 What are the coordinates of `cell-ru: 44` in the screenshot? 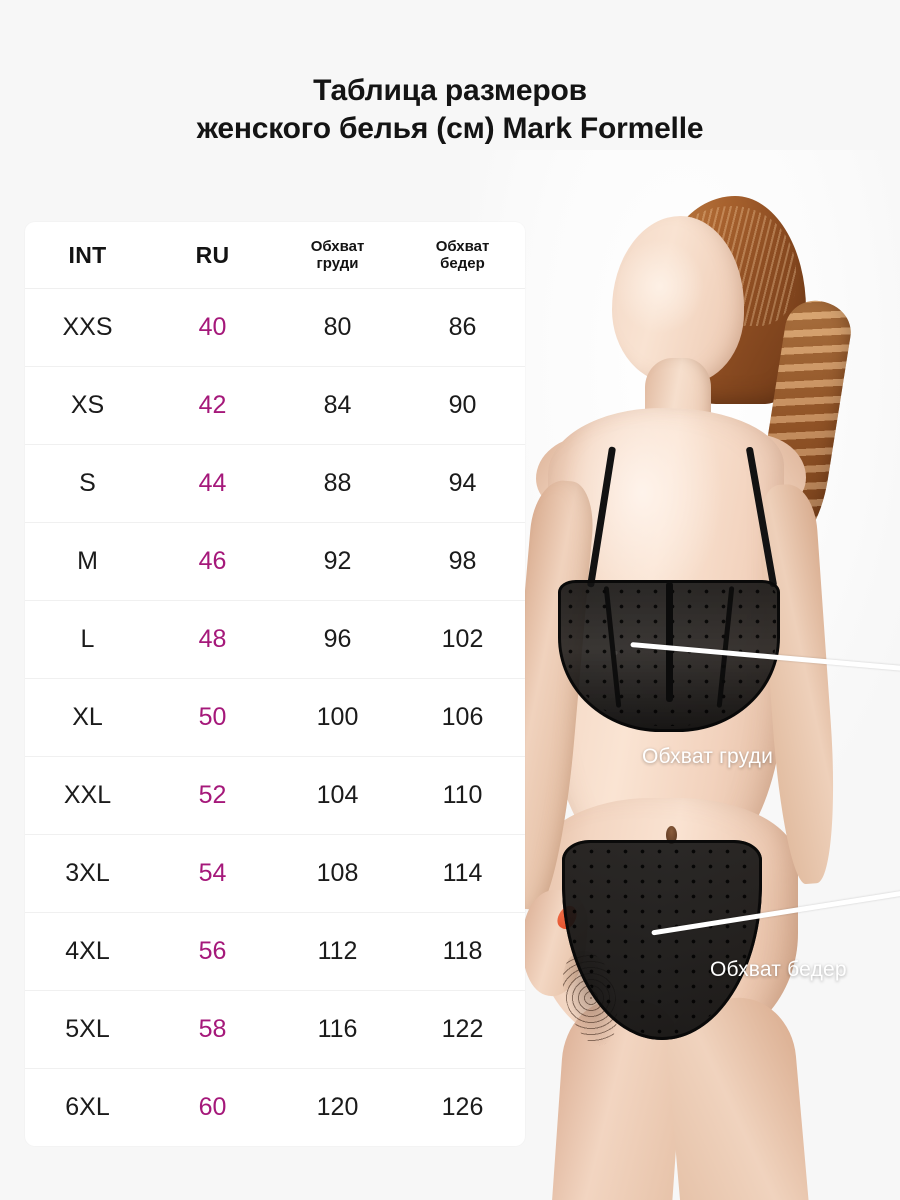 It's located at (212, 483).